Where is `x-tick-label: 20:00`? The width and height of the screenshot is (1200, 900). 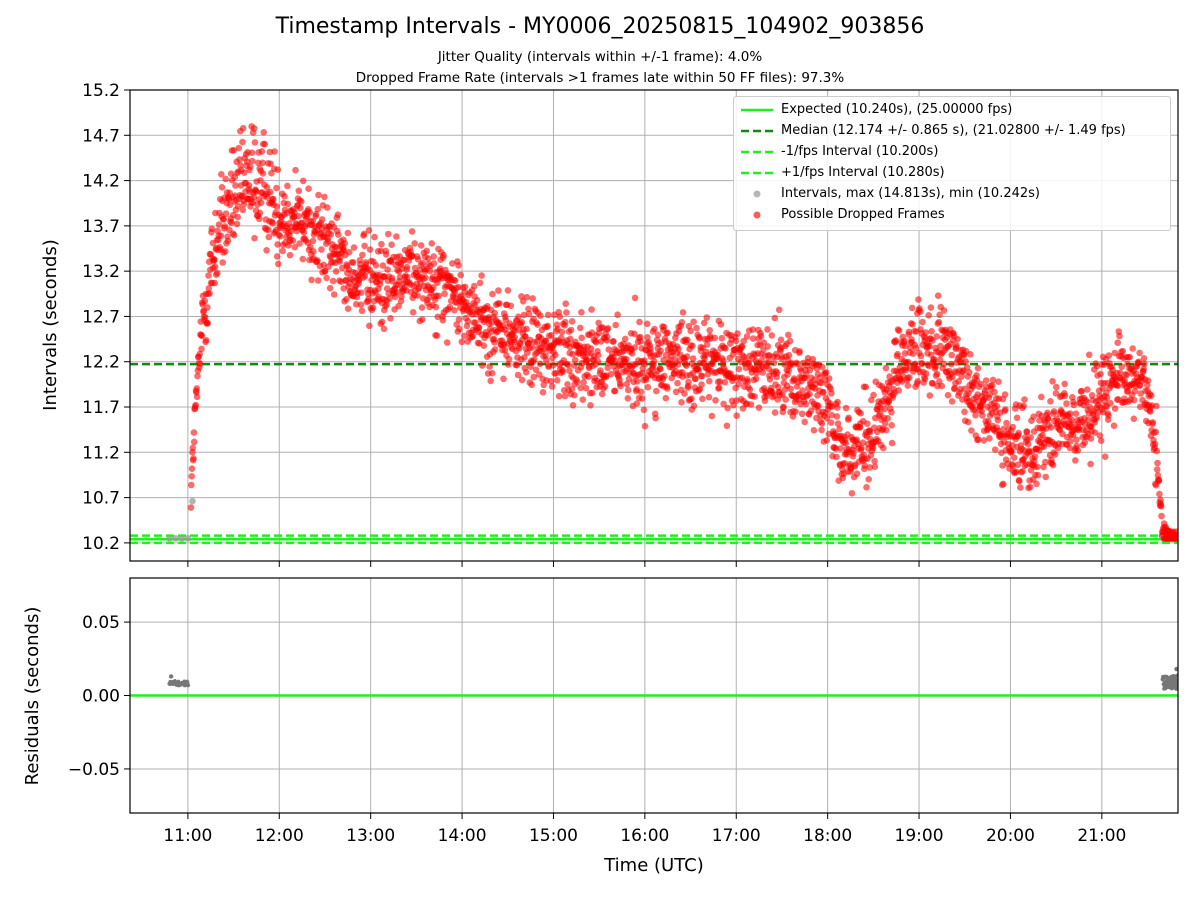
x-tick-label: 20:00 is located at coordinates (1010, 836).